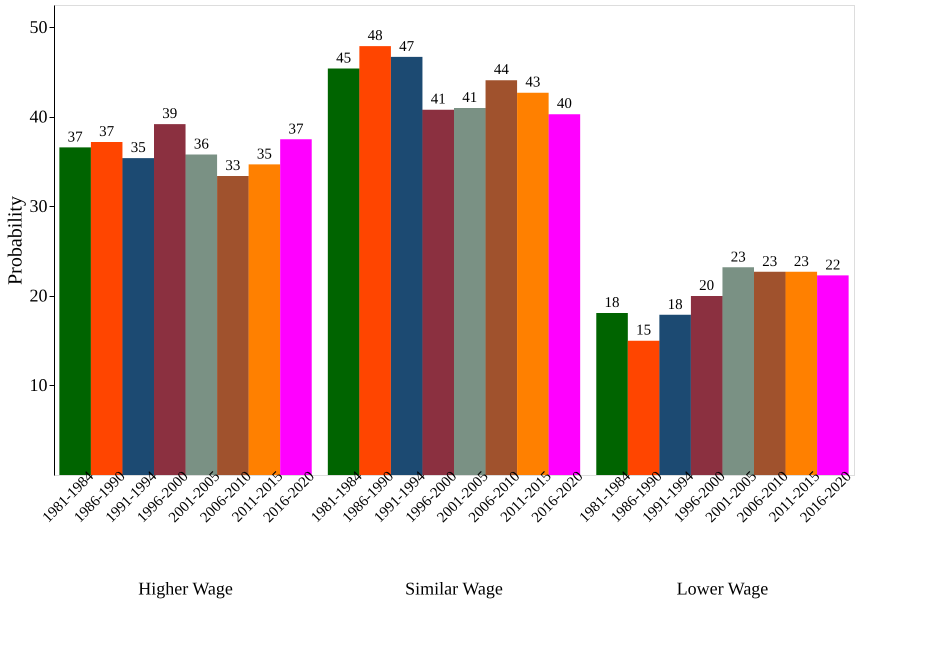  Describe the element at coordinates (375, 36) in the screenshot. I see `data-label: 48` at that location.